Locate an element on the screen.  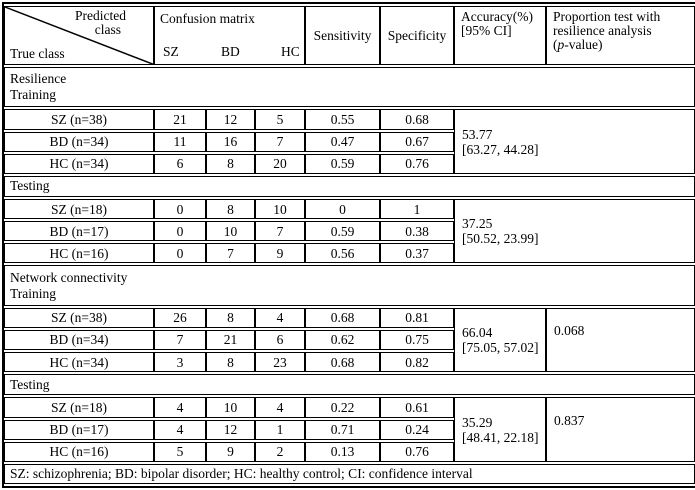
cm-subheader-sz: SZ is located at coordinates (171, 52).